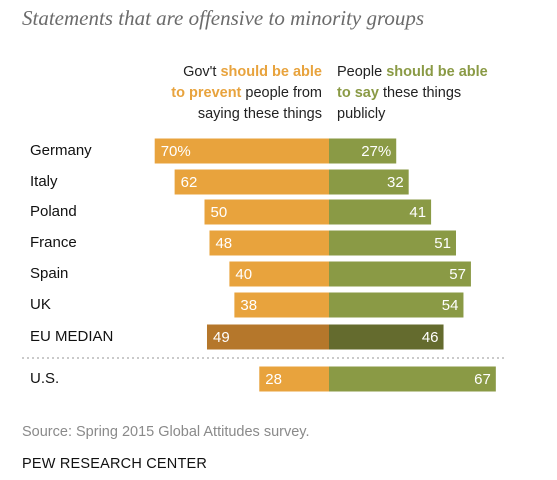  What do you see at coordinates (206, 93) in the screenshot?
I see `header-text: to prevent` at bounding box center [206, 93].